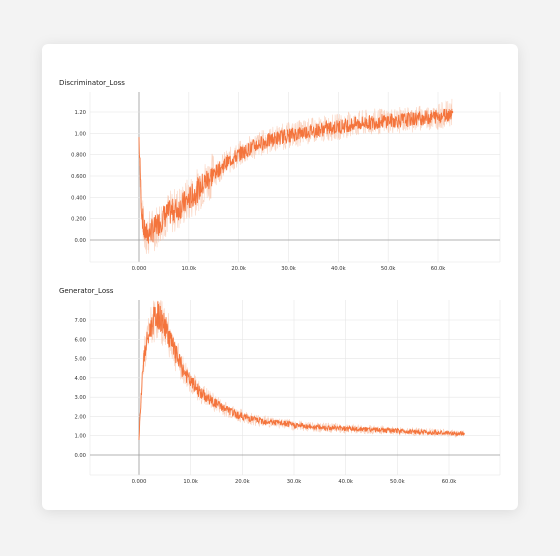 The image size is (560, 556). Describe the element at coordinates (388, 269) in the screenshot. I see `disc-x-tick-label: 50.0k` at that location.